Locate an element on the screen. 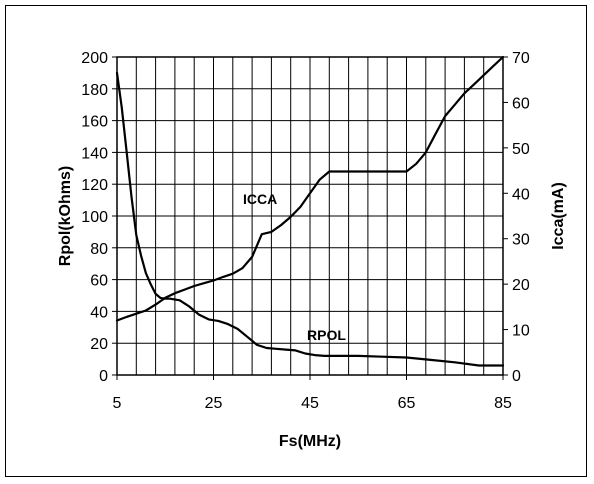  left-tick-label: 140 is located at coordinates (94, 153).